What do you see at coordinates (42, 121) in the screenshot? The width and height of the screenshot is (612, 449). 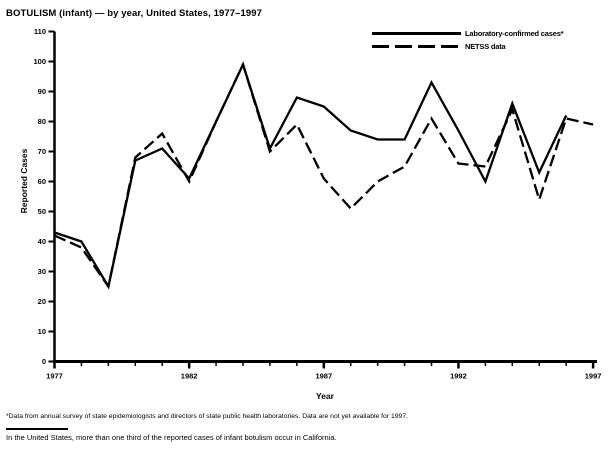 I see `y-tick-label: 80` at bounding box center [42, 121].